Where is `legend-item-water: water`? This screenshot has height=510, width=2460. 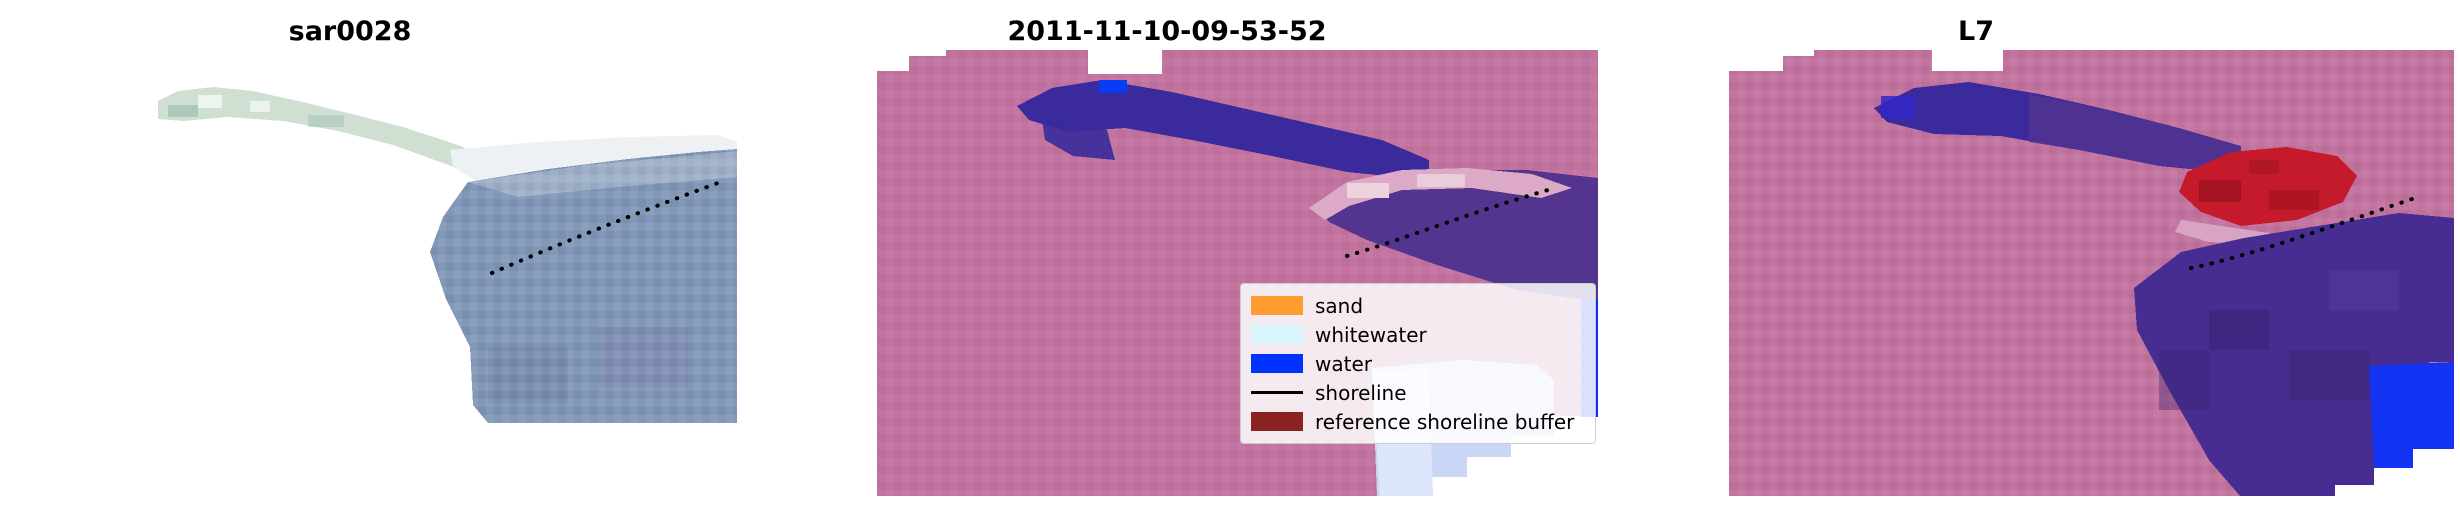
legend-item-water: water is located at coordinates (1418, 363).